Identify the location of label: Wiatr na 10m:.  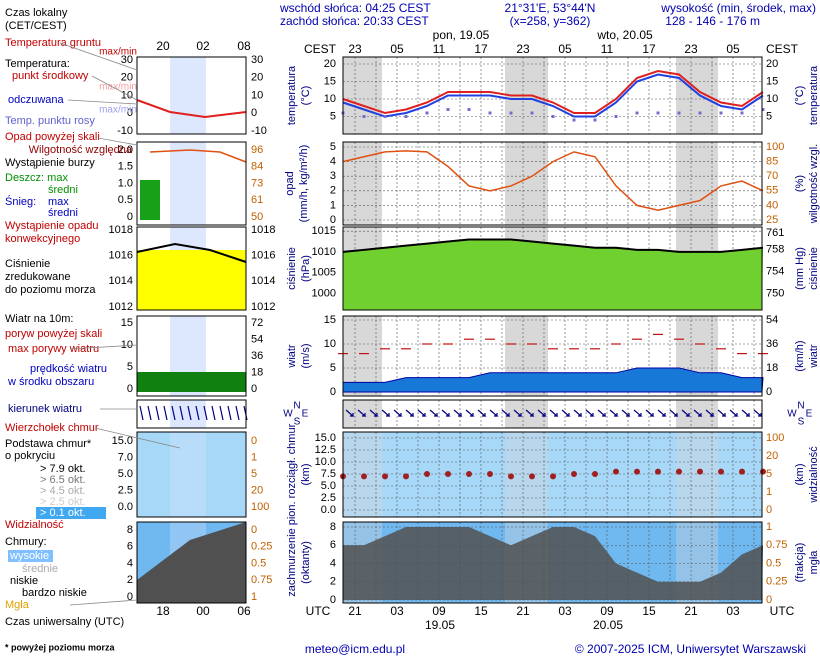
(39, 319).